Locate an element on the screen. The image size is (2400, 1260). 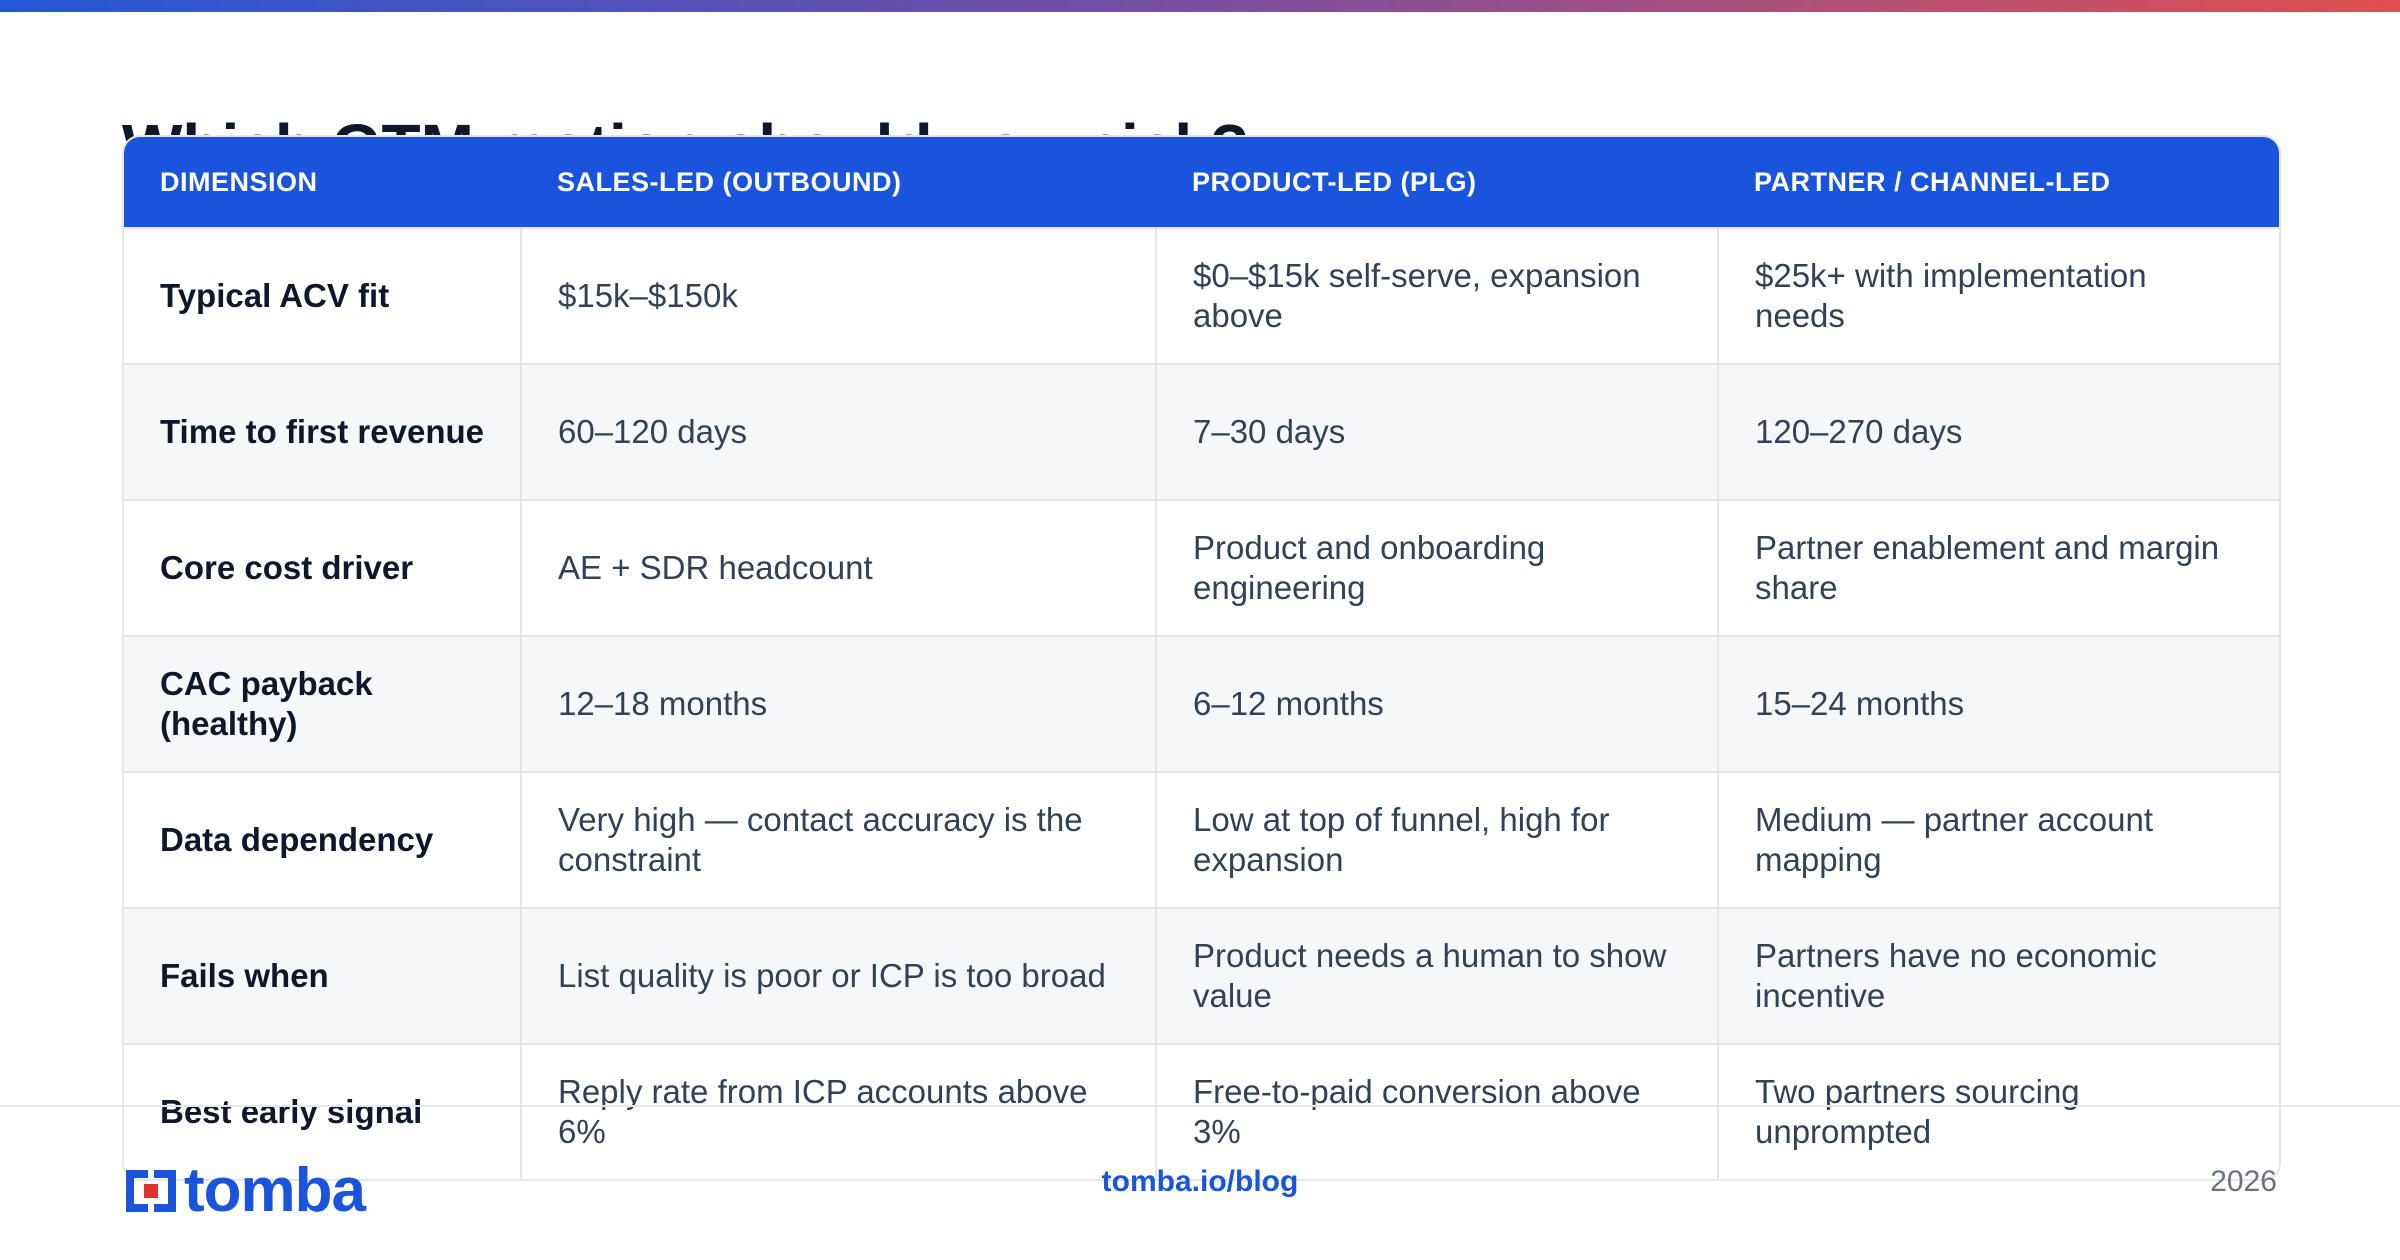
table-cell: 60–120 days is located at coordinates (838, 431).